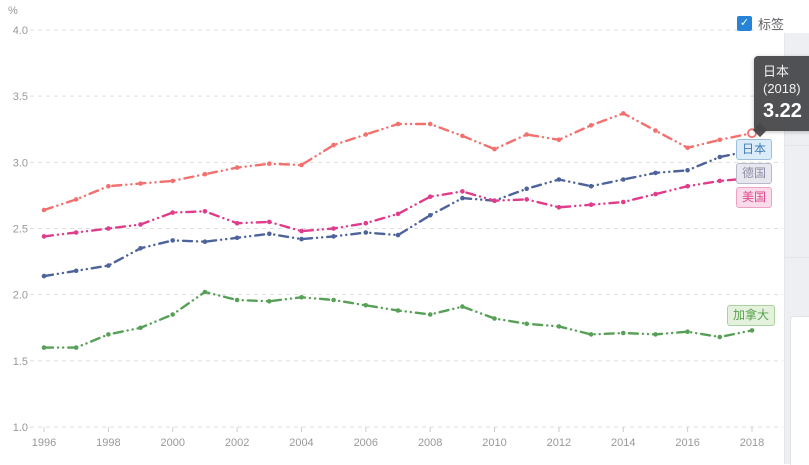 The image size is (809, 465). Describe the element at coordinates (796, 249) in the screenshot. I see `adjacent-panel-strip` at that location.